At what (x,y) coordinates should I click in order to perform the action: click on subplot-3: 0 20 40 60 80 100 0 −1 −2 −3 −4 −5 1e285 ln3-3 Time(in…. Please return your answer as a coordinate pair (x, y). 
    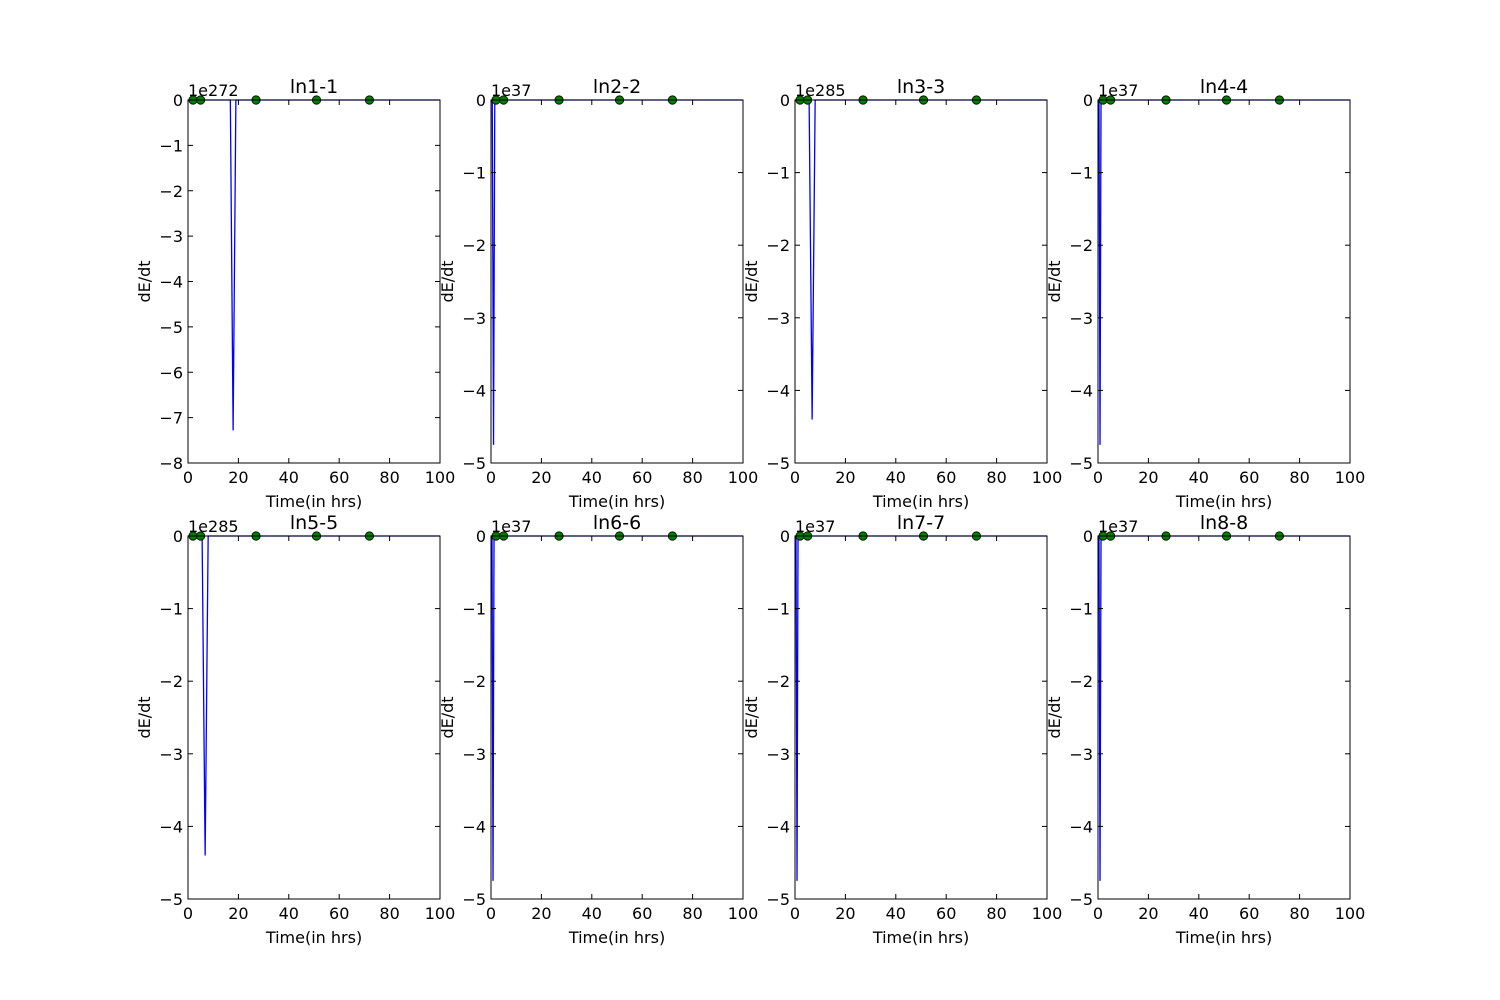
    Looking at the image, I should click on (902, 293).